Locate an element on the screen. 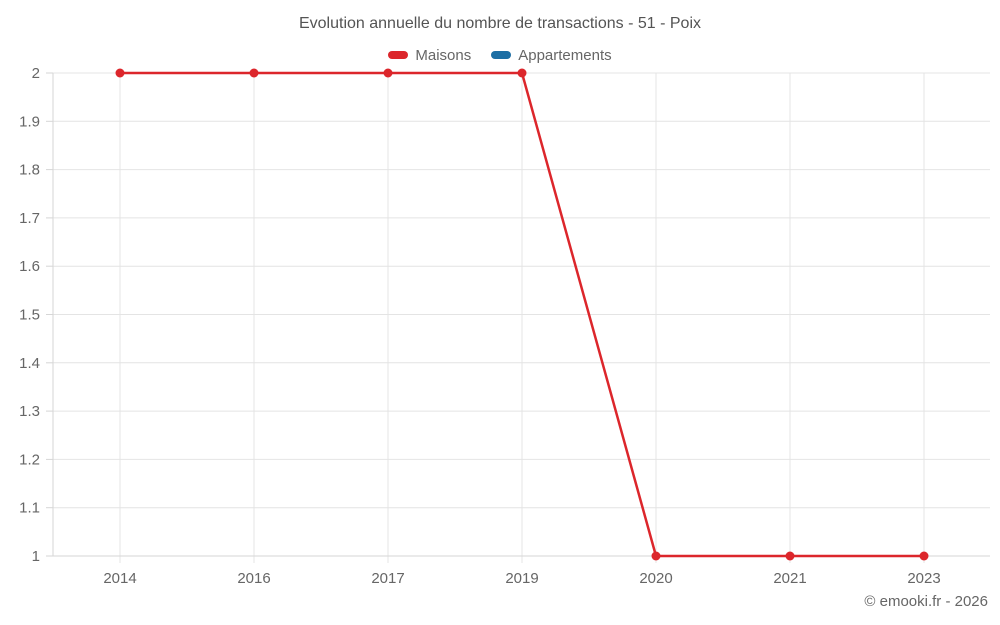  y-axis-label: 1 is located at coordinates (36, 556).